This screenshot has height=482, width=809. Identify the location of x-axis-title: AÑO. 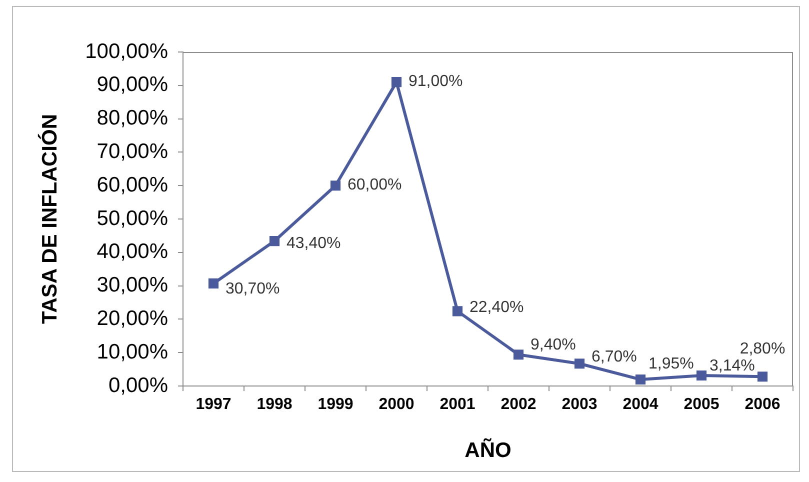
(488, 450).